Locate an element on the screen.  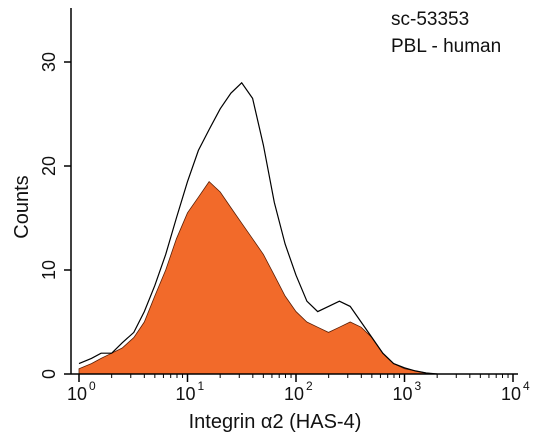
y-tick-label-30: 30 is located at coordinates (49, 62).